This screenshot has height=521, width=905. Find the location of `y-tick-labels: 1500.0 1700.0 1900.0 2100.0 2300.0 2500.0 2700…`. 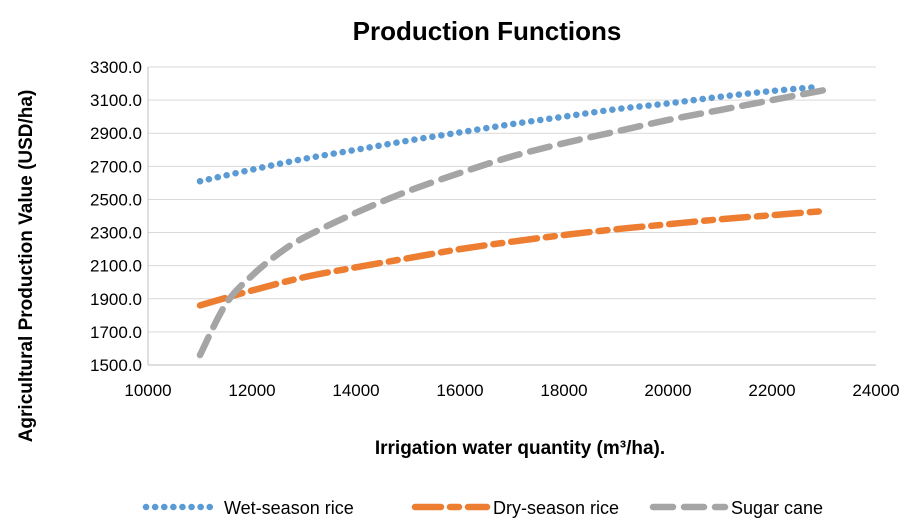

y-tick-labels: 1500.0 1700.0 1900.0 2100.0 2300.0 2500.0 2700… is located at coordinates (116, 216).